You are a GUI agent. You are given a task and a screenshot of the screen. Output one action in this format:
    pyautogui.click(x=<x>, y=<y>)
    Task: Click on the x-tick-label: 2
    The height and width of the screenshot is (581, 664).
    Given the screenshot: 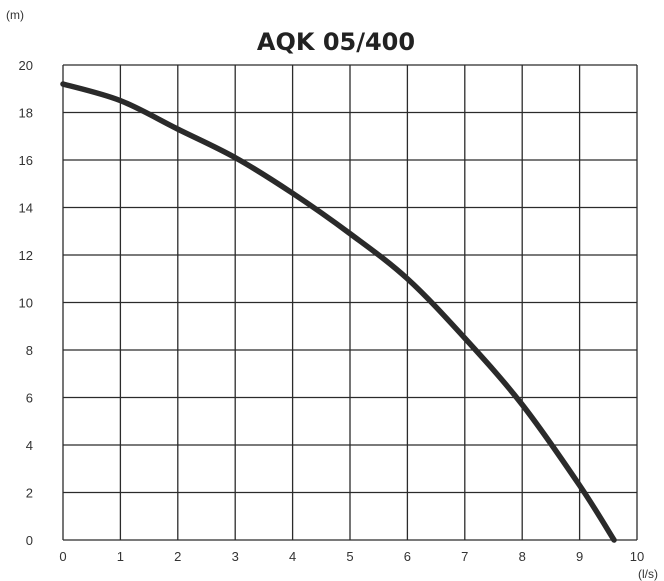 What is the action you would take?
    pyautogui.click(x=177, y=556)
    